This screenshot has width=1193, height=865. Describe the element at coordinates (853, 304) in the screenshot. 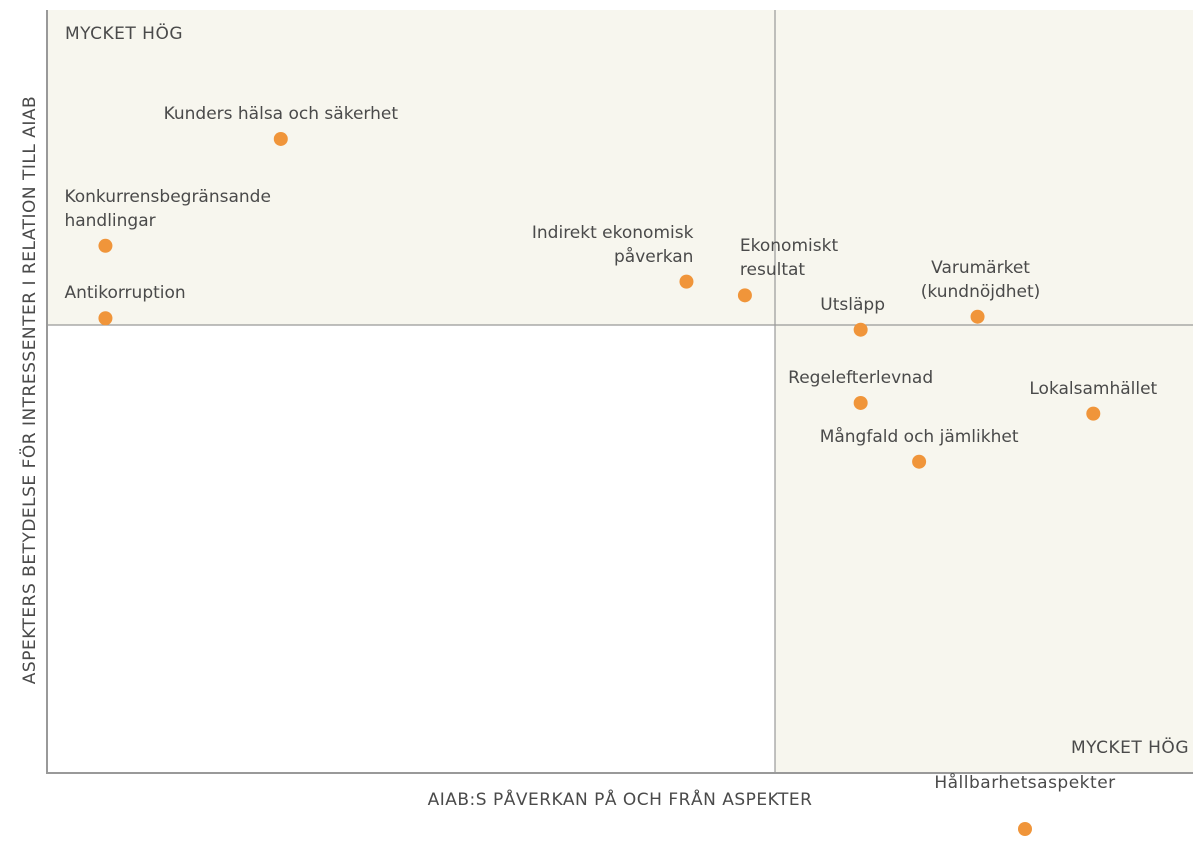

I see `point-label: Utsläpp` at that location.